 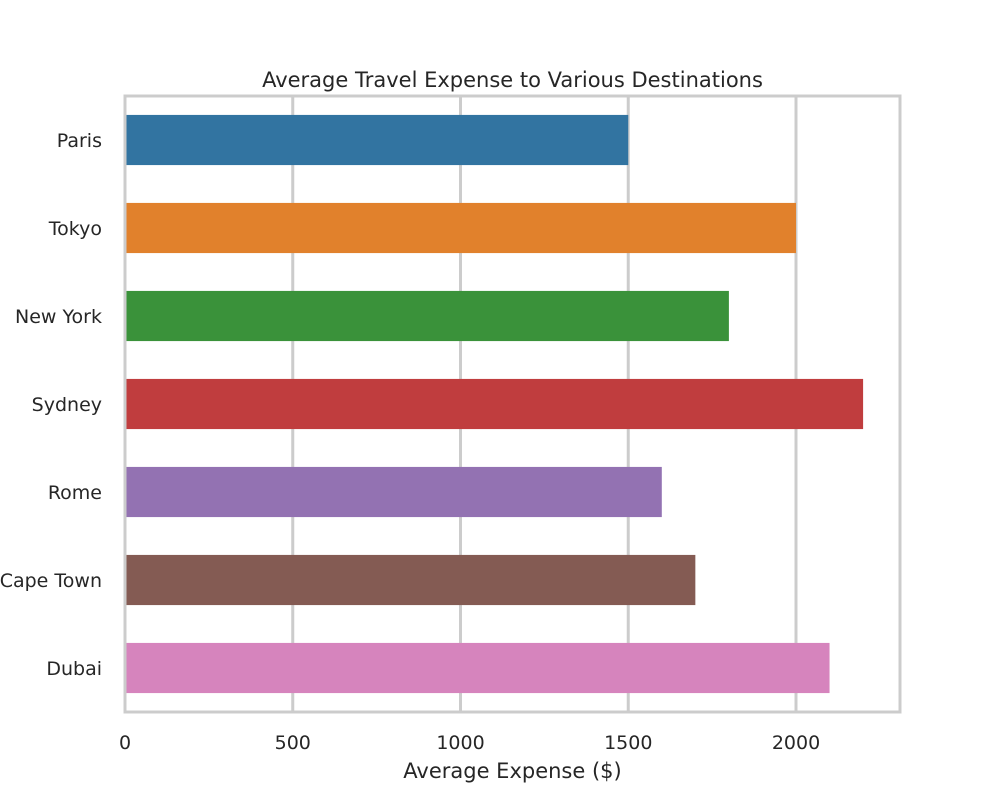 What do you see at coordinates (79, 141) in the screenshot?
I see `y-tick-label: Paris` at bounding box center [79, 141].